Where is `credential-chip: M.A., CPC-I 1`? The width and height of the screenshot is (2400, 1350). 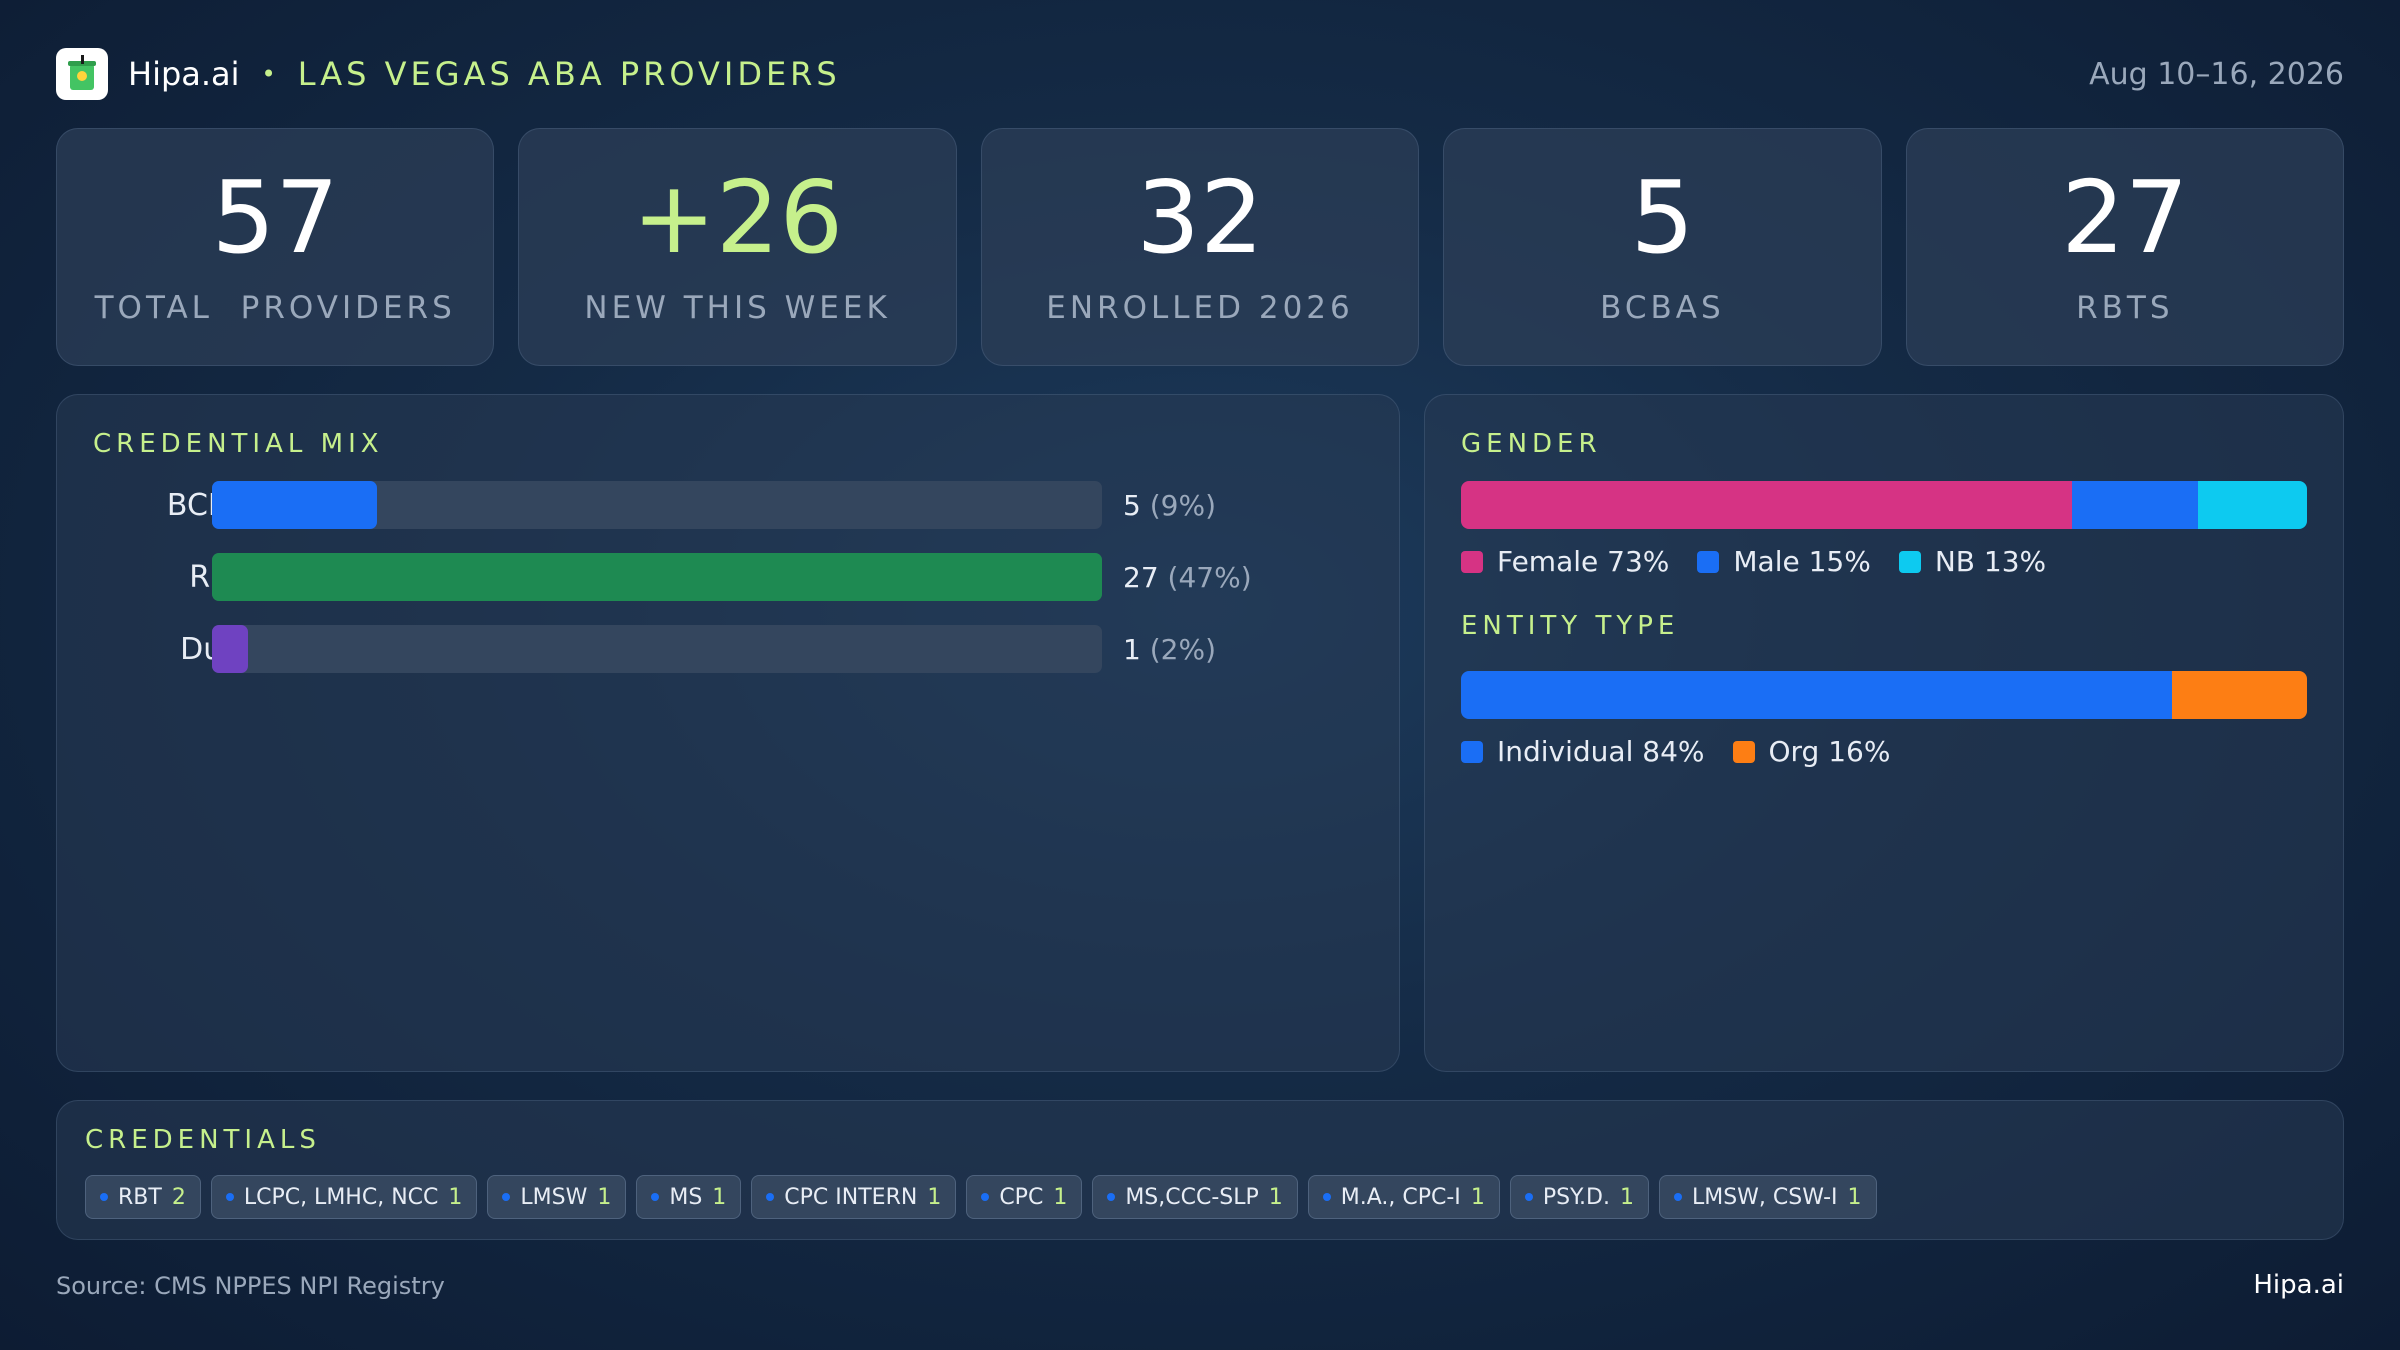
credential-chip: M.A., CPC-I 1 is located at coordinates (1403, 1197).